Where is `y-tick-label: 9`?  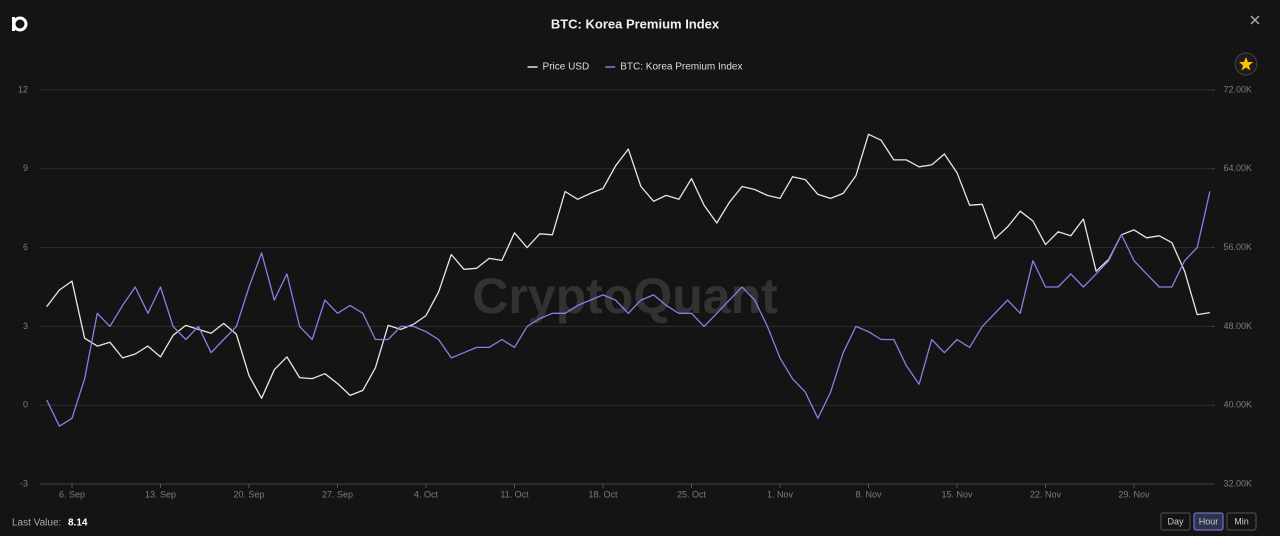
y-tick-label: 9 is located at coordinates (25, 168).